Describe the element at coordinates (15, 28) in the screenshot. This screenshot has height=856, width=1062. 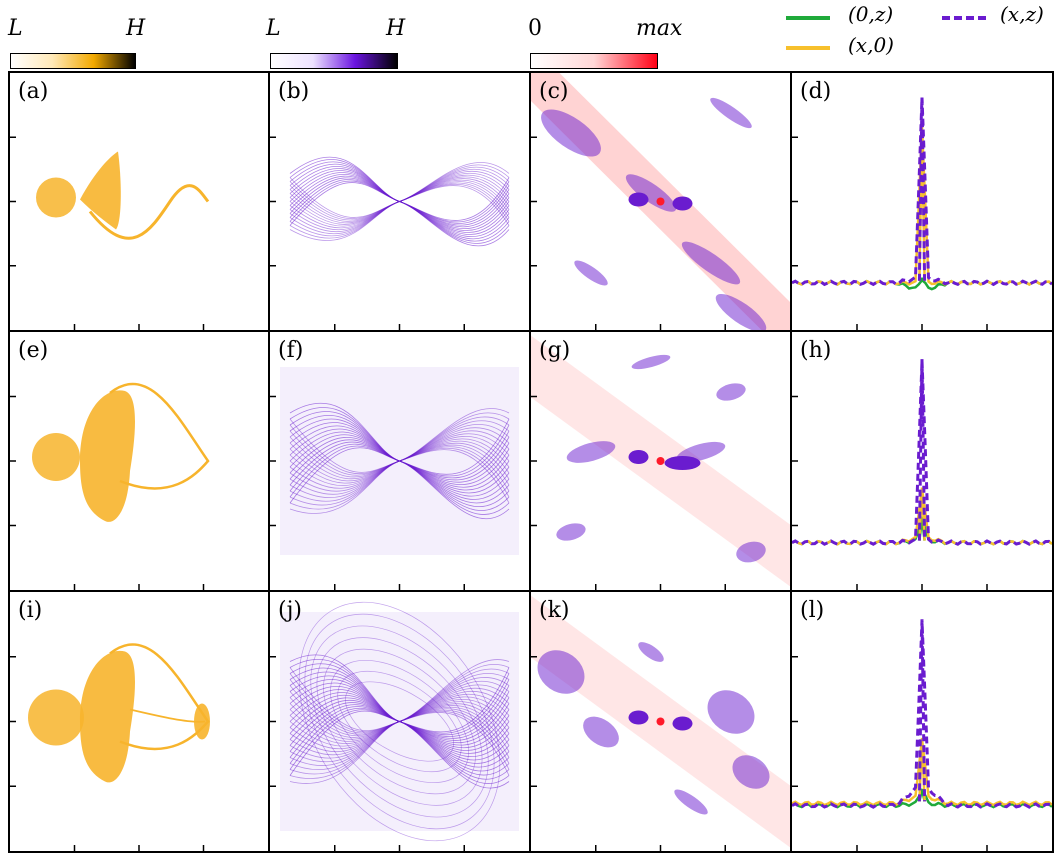
I see `colorbar-1-low-label: L` at that location.